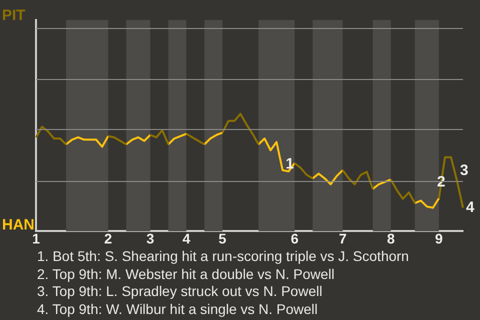 The width and height of the screenshot is (480, 320). What do you see at coordinates (464, 170) in the screenshot?
I see `annotation: 3` at bounding box center [464, 170].